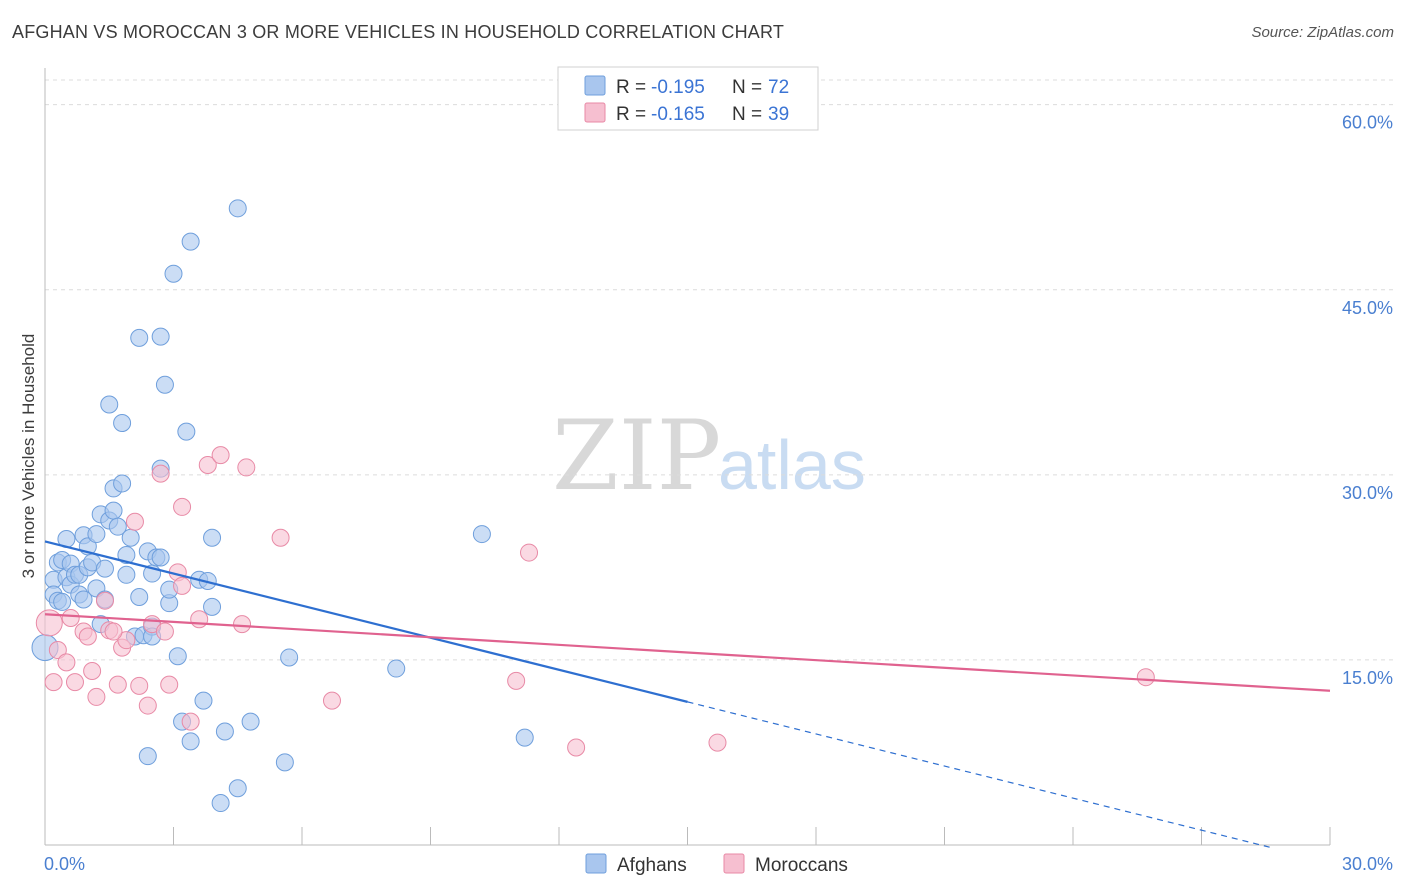  I want to click on bottom-legend-swatch-moroccans, so click(734, 863).